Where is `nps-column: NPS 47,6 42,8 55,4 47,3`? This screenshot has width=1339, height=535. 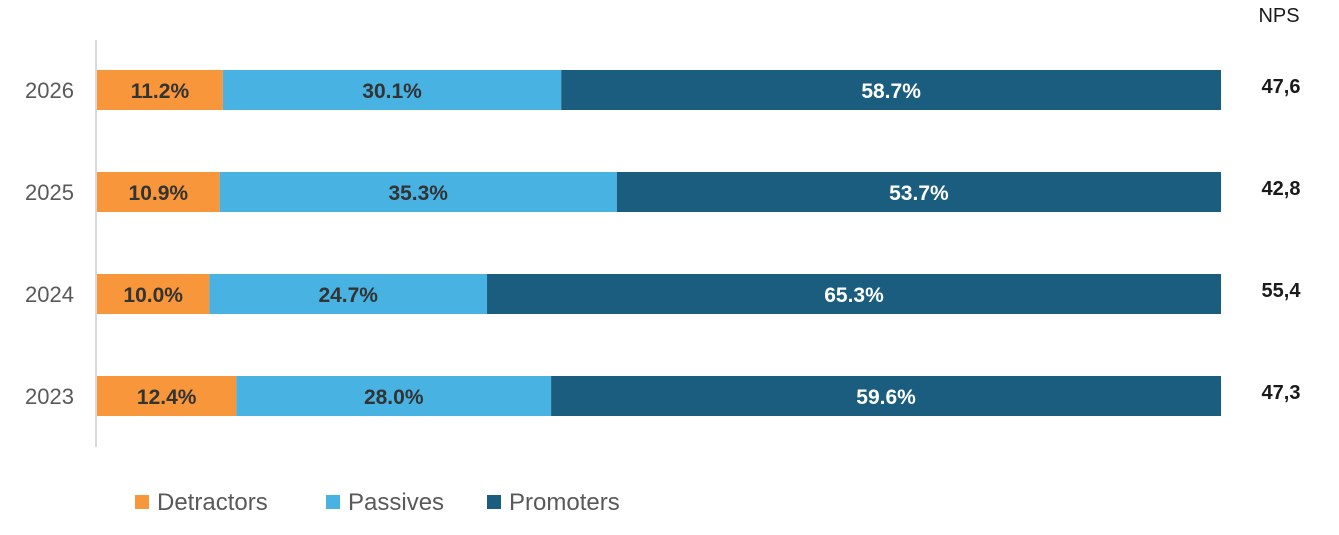 nps-column: NPS 47,6 42,8 55,4 47,3 is located at coordinates (1279, 204).